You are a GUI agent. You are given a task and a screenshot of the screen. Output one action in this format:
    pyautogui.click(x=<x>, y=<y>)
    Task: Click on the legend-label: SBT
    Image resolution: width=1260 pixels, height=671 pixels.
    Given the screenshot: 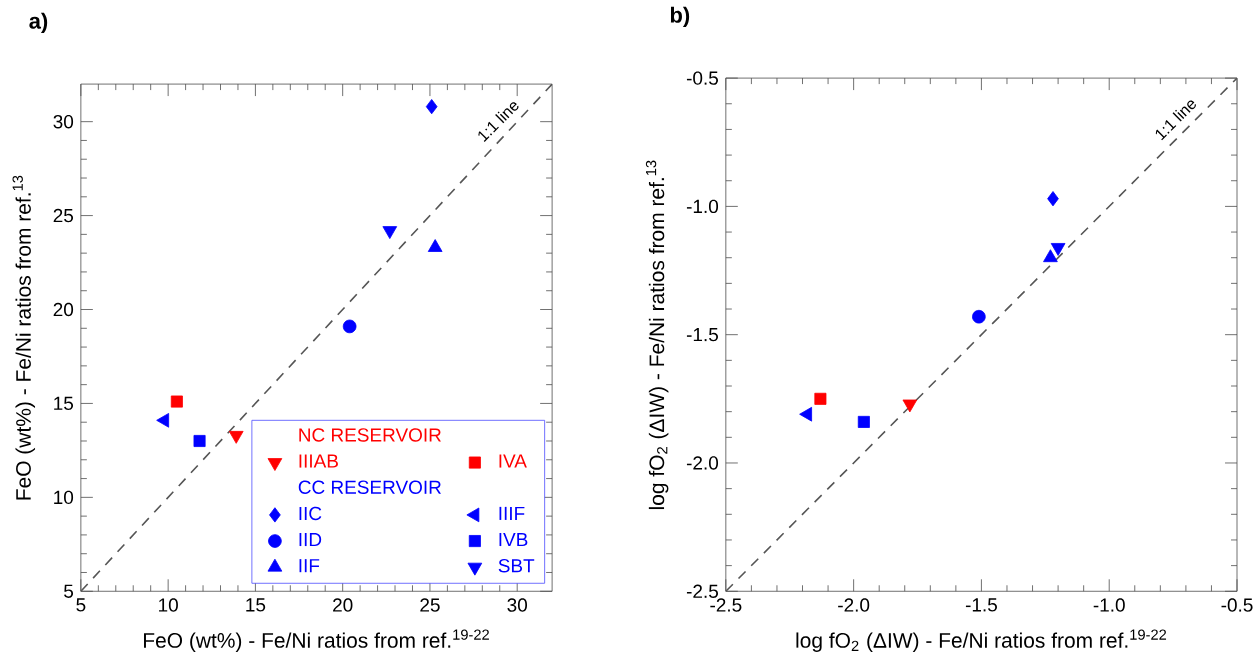 What is the action you would take?
    pyautogui.click(x=516, y=565)
    